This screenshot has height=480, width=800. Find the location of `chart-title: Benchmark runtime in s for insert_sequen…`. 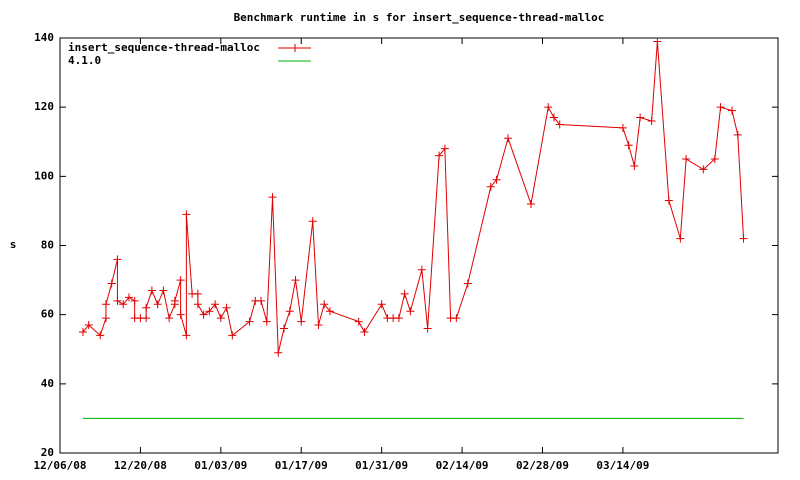

chart-title: Benchmark runtime in s for insert_sequen… is located at coordinates (419, 17).